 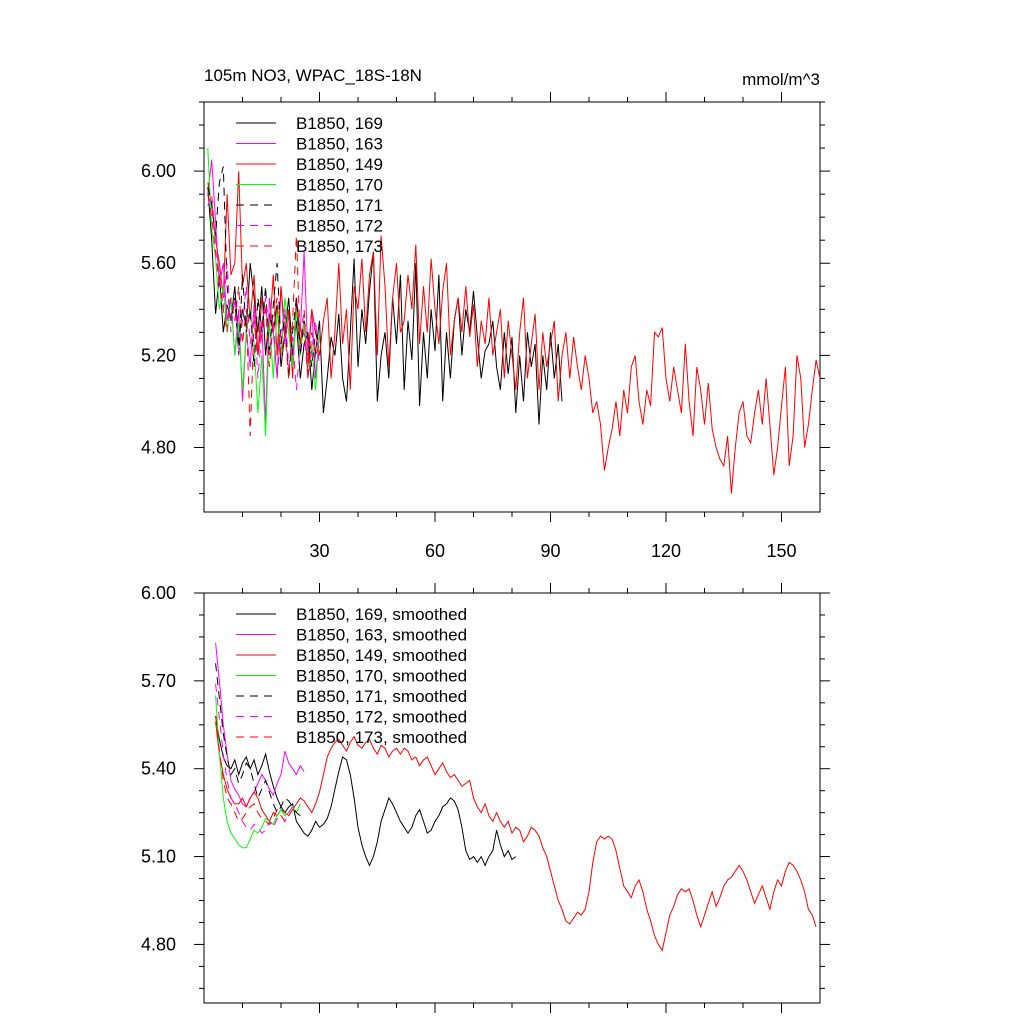 What do you see at coordinates (319, 551) in the screenshot?
I see `x-tick-label: 30` at bounding box center [319, 551].